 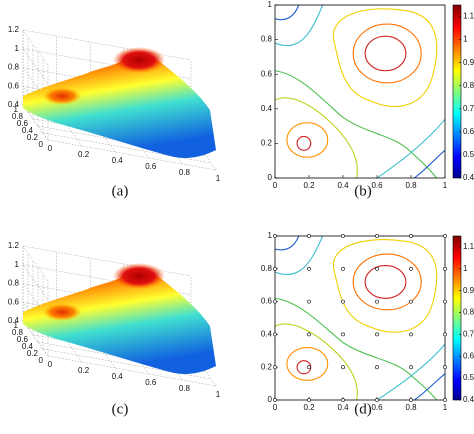 What do you see at coordinates (363, 191) in the screenshot?
I see `caption: (b)` at bounding box center [363, 191].